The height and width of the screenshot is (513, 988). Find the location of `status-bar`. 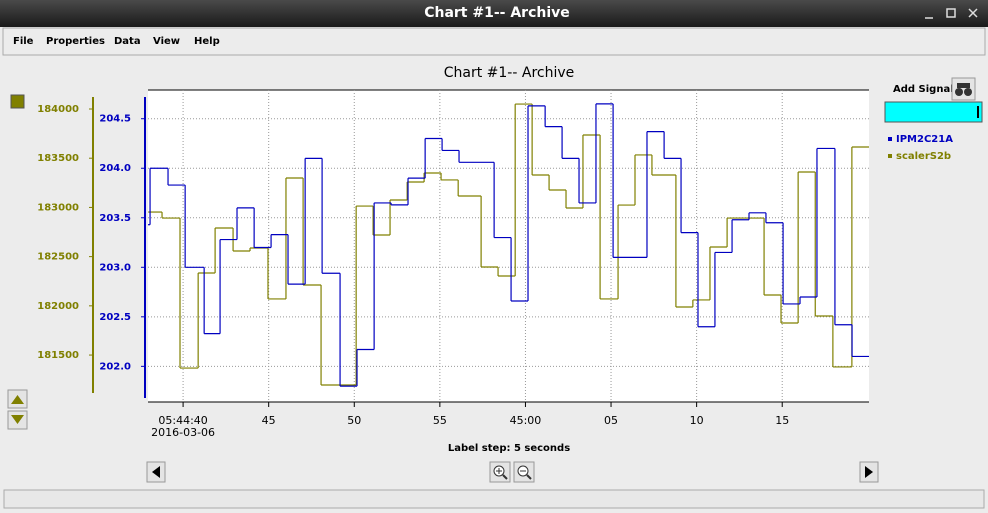

status-bar is located at coordinates (494, 499).